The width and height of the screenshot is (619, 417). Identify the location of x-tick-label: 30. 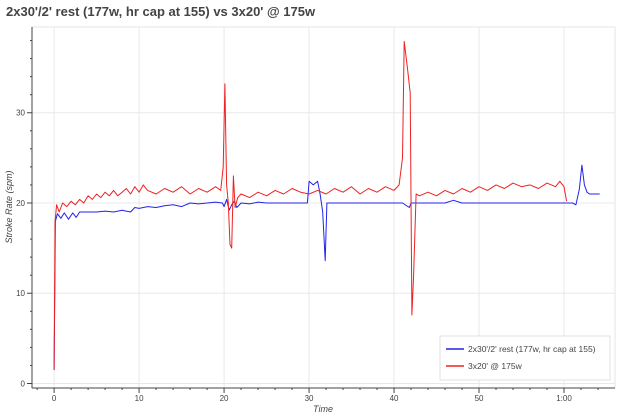
(309, 398).